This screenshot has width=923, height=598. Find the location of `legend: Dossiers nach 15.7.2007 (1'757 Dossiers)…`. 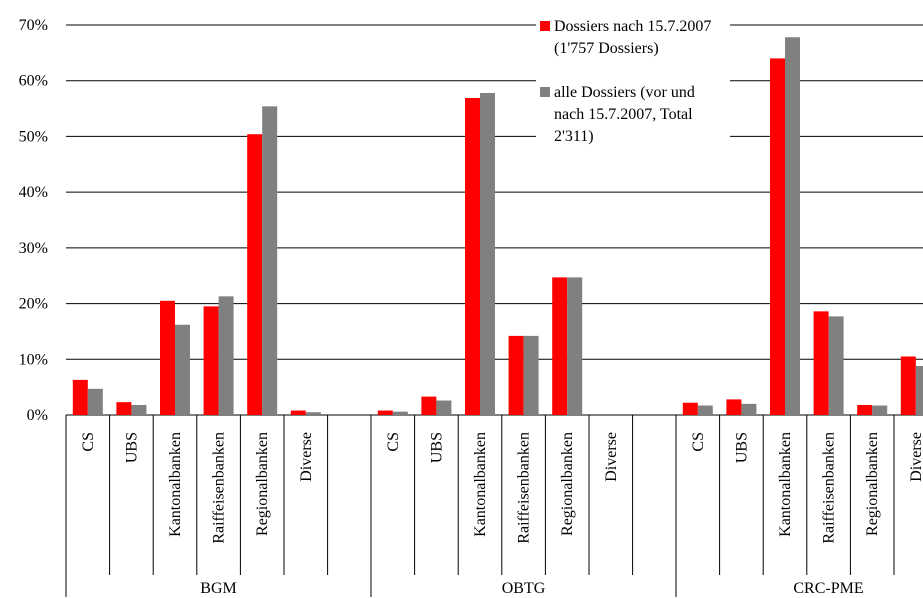

legend: Dossiers nach 15.7.2007 (1'757 Dossiers)… is located at coordinates (633, 82).